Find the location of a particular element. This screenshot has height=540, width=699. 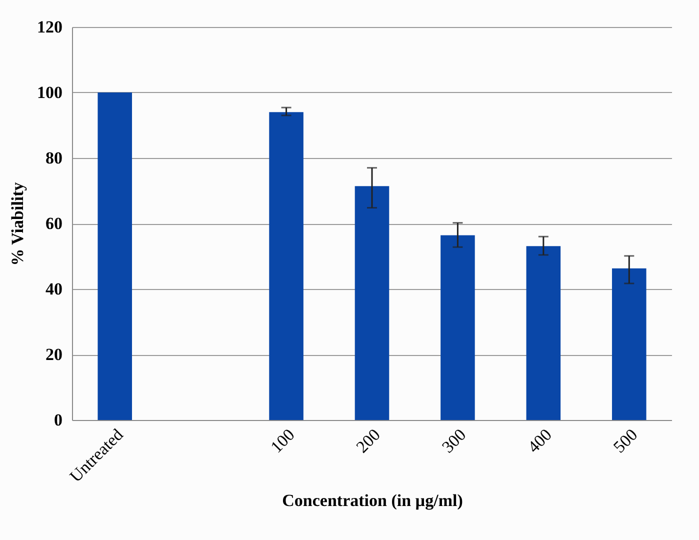

y-tick-label: 100 is located at coordinates (49, 92).